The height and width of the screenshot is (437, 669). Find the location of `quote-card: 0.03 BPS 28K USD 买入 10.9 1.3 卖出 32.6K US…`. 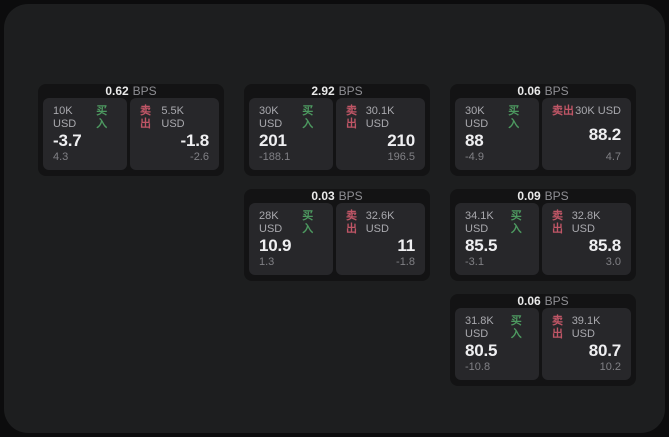

quote-card: 0.03 BPS 28K USD 买入 10.9 1.3 卖出 32.6K US… is located at coordinates (337, 235).